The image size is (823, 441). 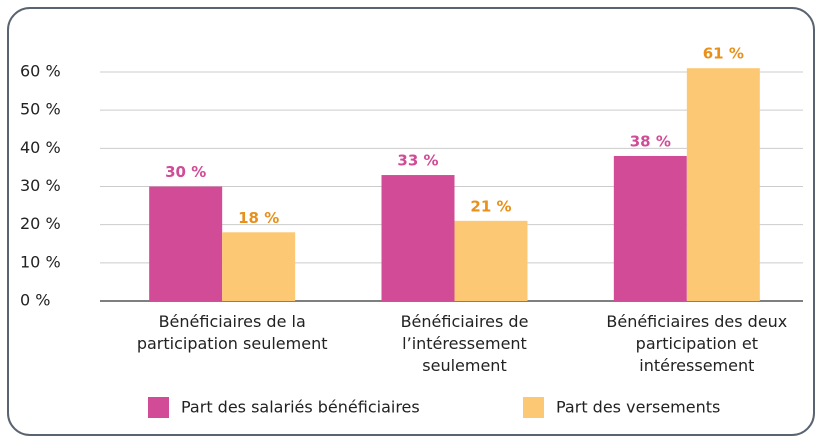 What do you see at coordinates (490, 206) in the screenshot?
I see `value-label: 21 %` at bounding box center [490, 206].